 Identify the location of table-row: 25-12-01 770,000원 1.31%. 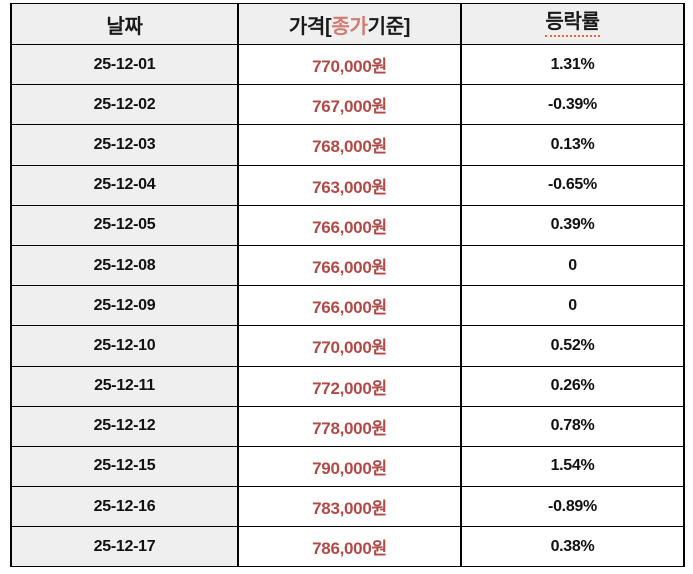
(347, 64).